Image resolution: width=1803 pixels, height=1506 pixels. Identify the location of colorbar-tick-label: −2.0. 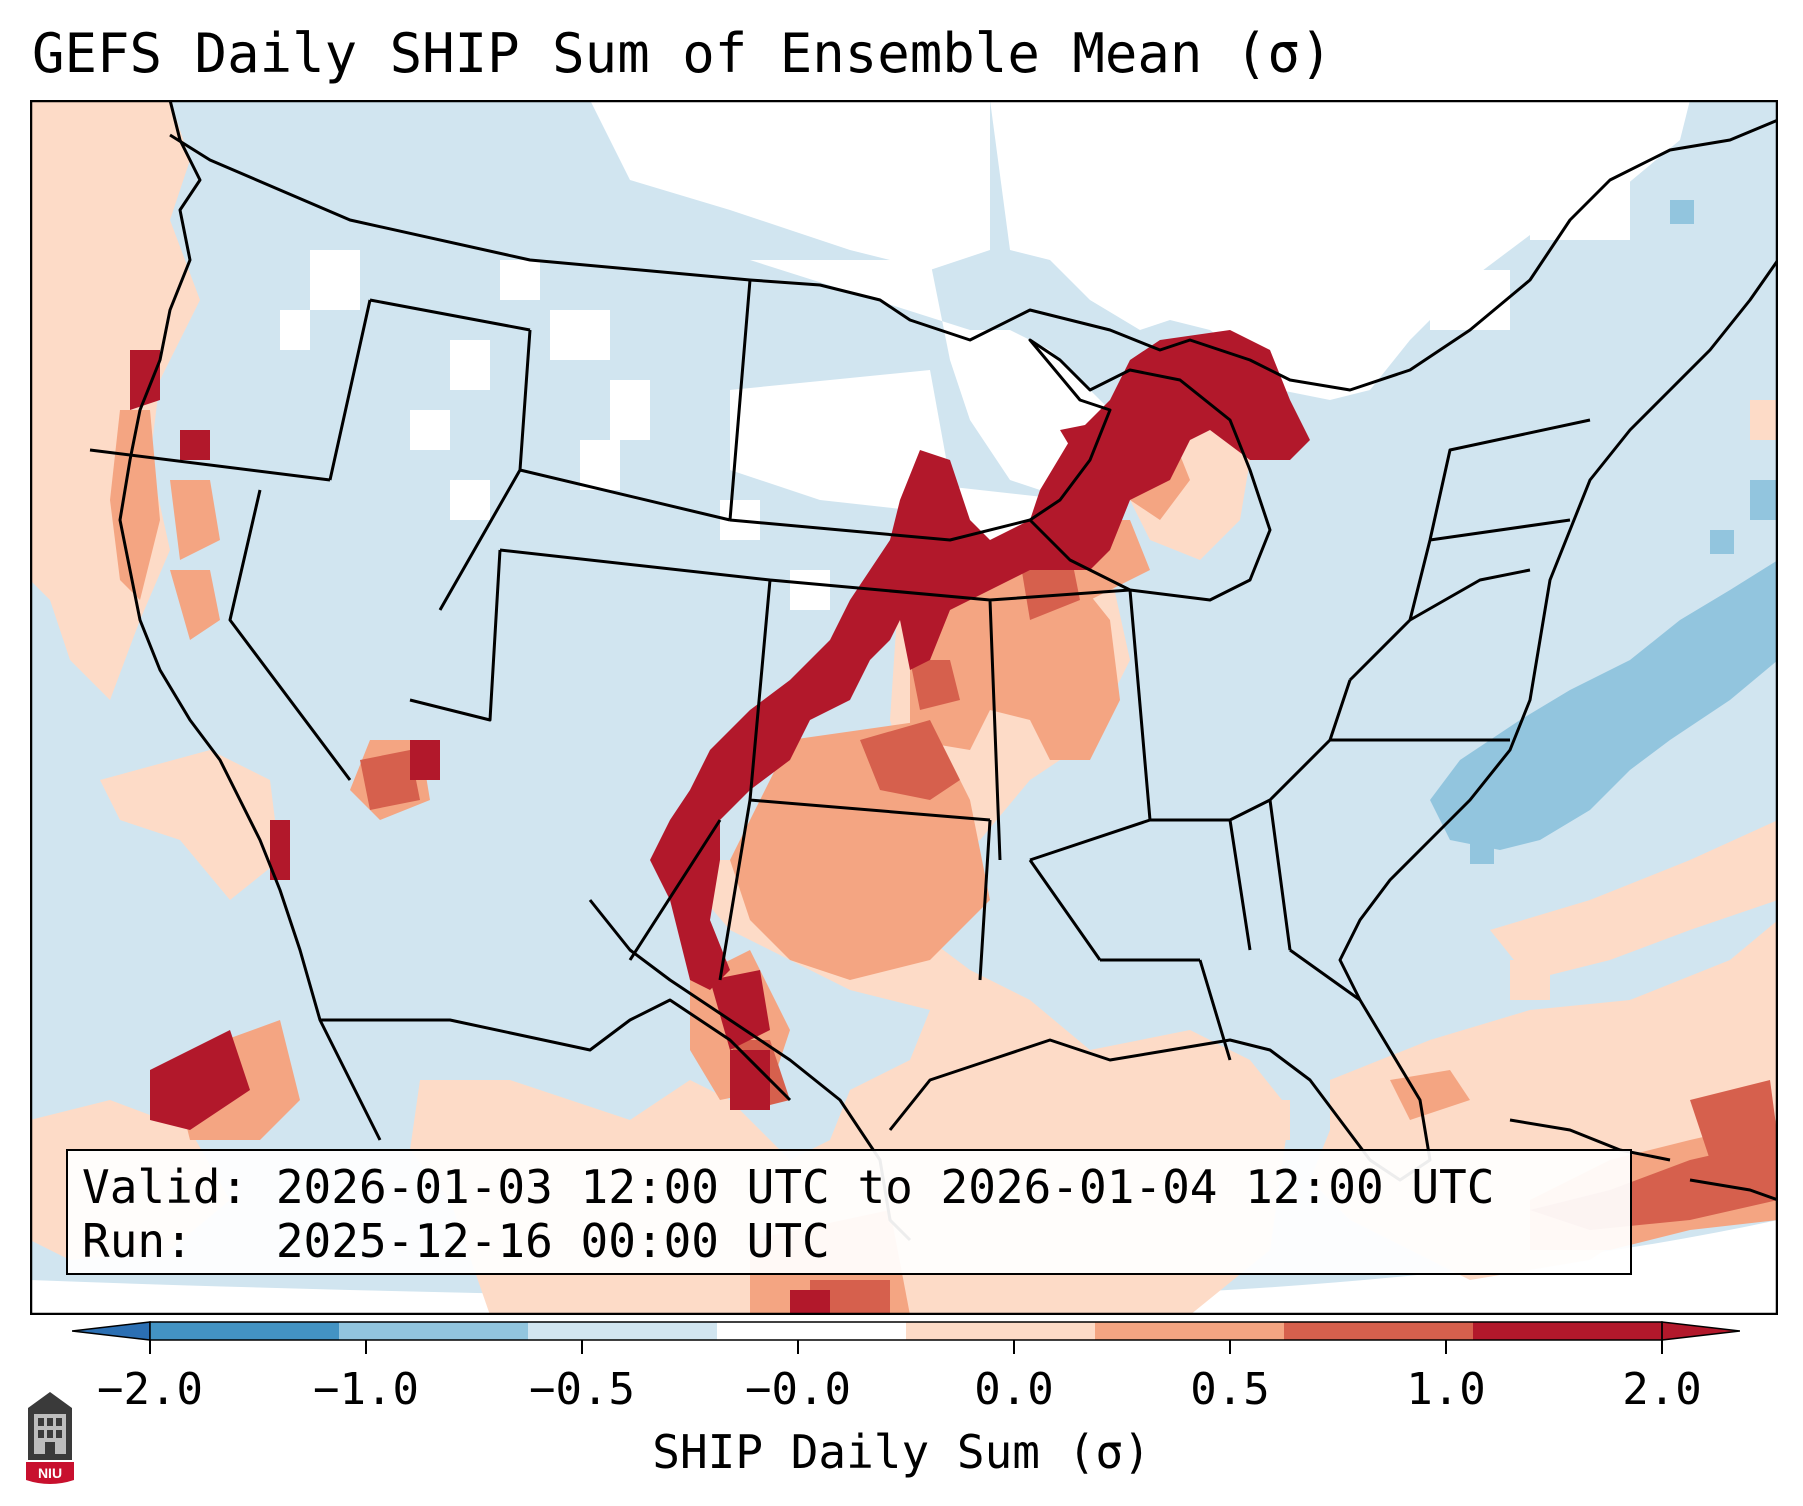
(150, 1389).